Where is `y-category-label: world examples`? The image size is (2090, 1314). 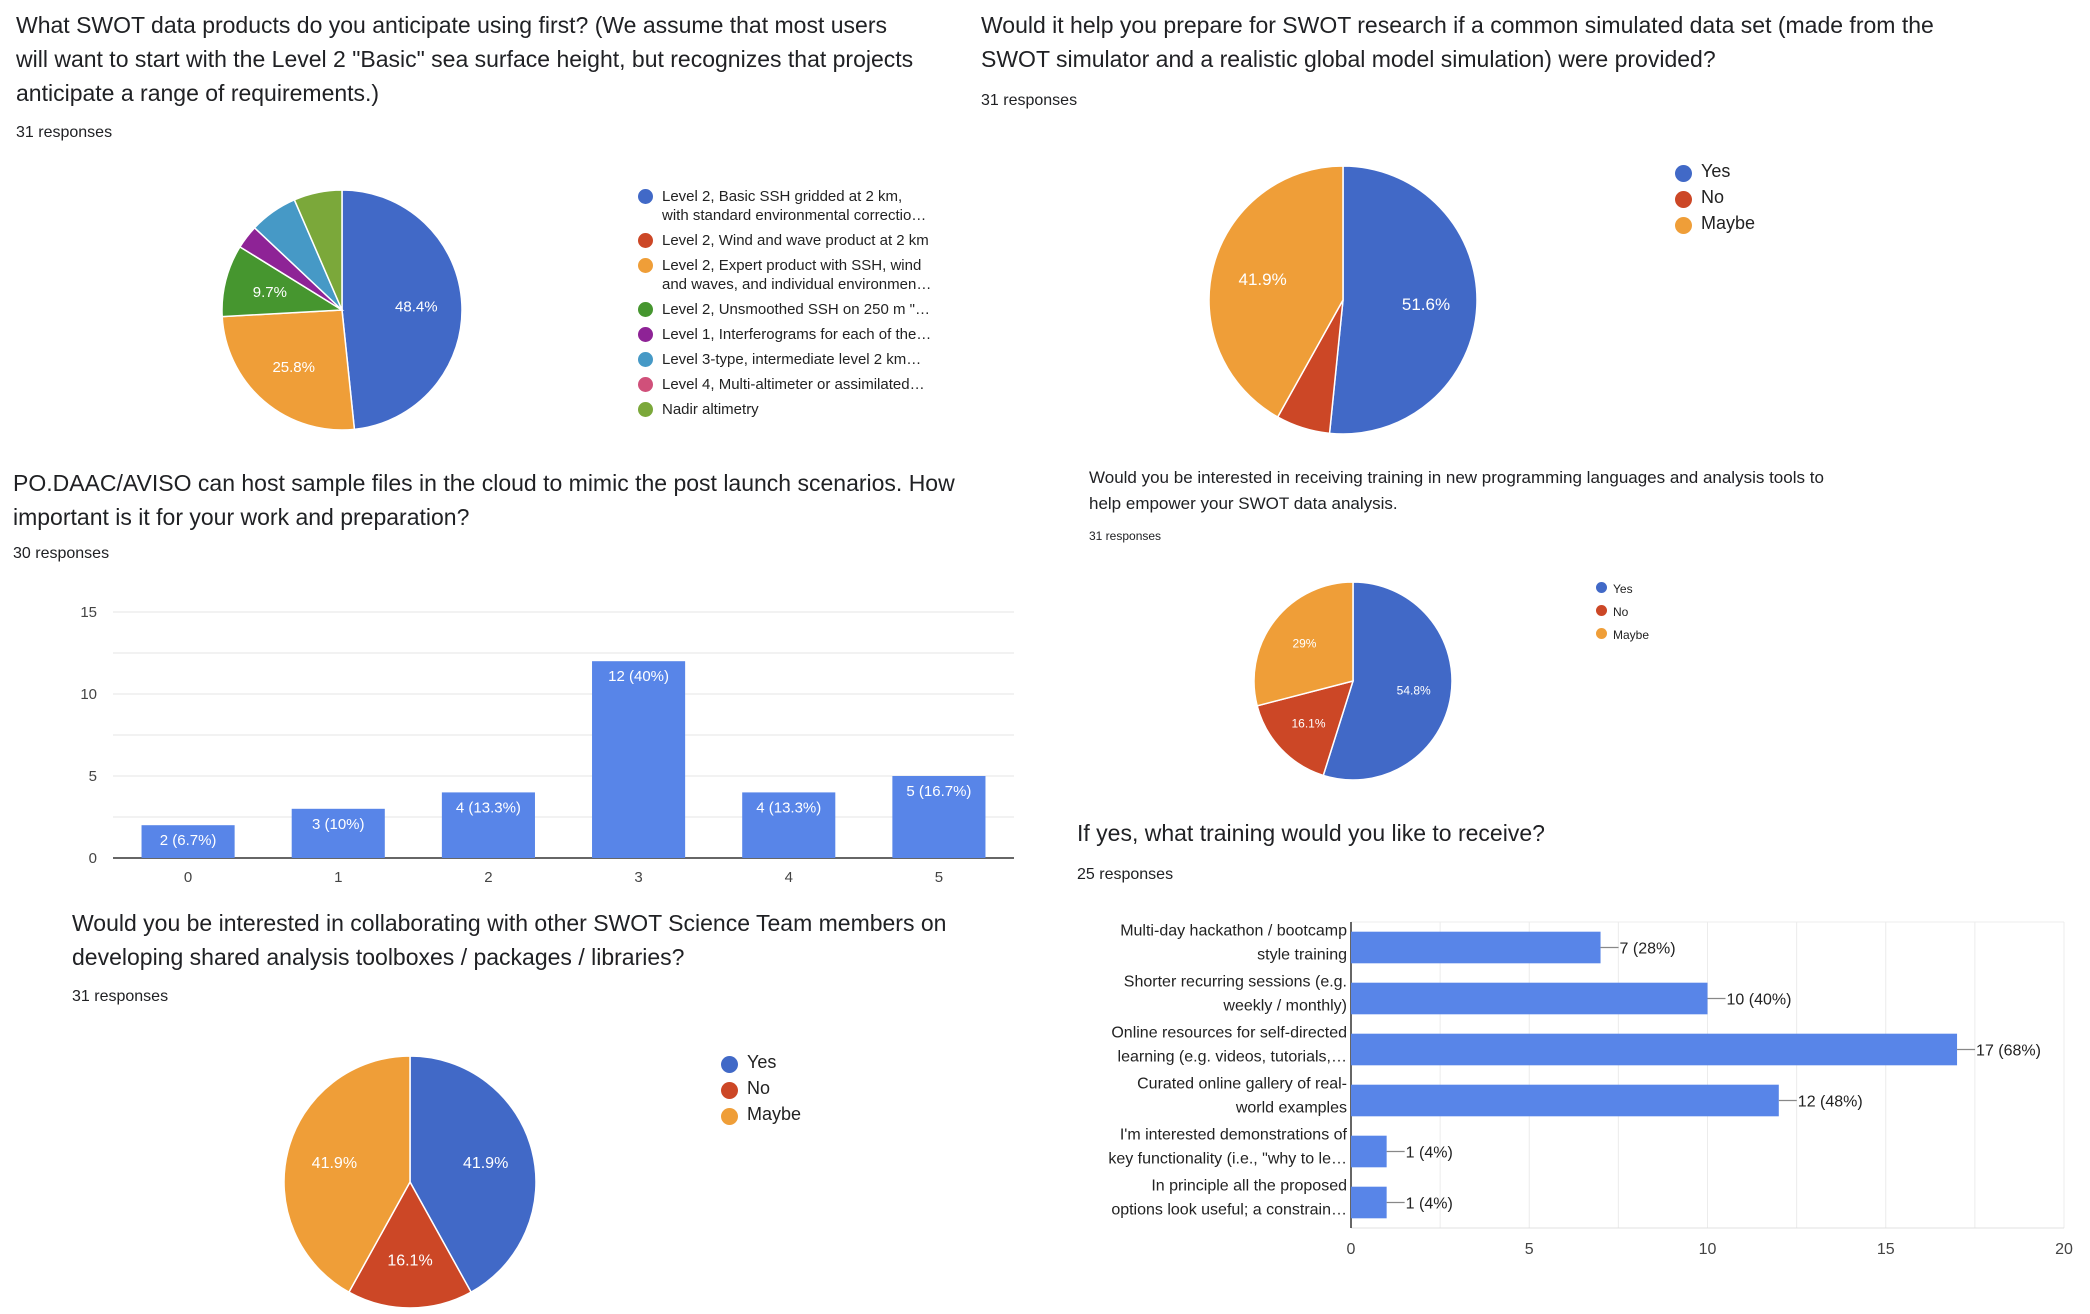
y-category-label: world examples is located at coordinates (1291, 1108).